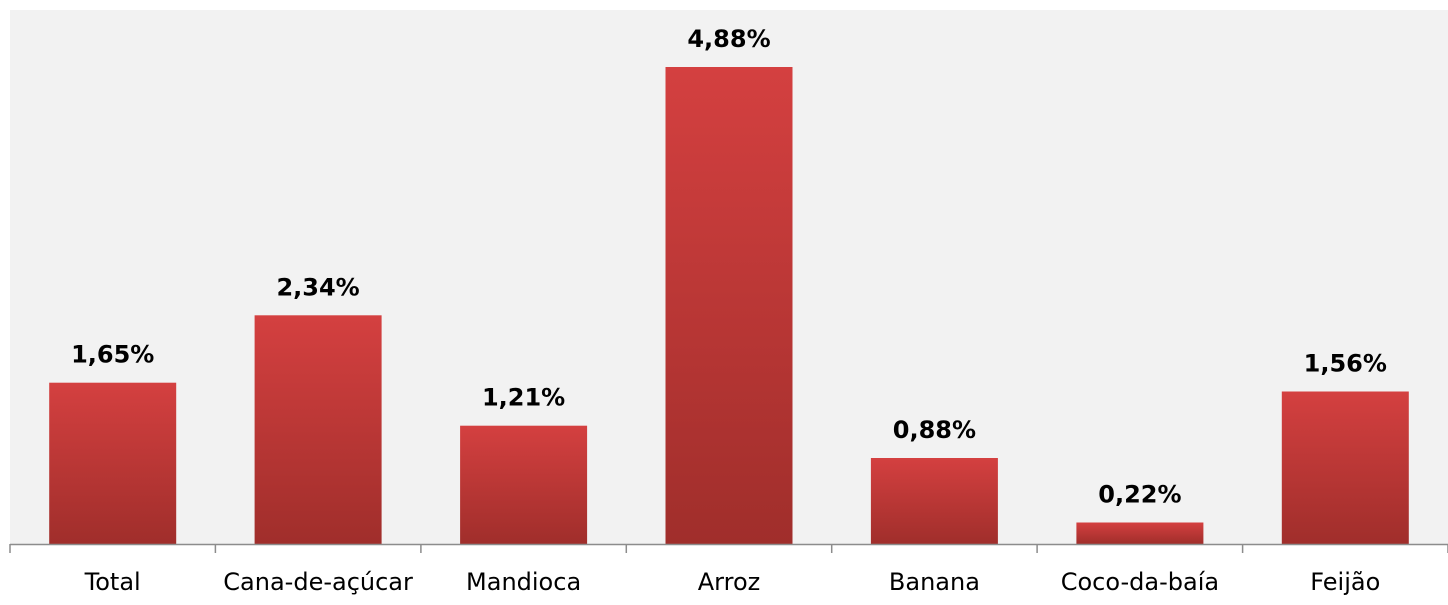 The width and height of the screenshot is (1448, 605). I want to click on category-label-4: Banana, so click(934, 582).